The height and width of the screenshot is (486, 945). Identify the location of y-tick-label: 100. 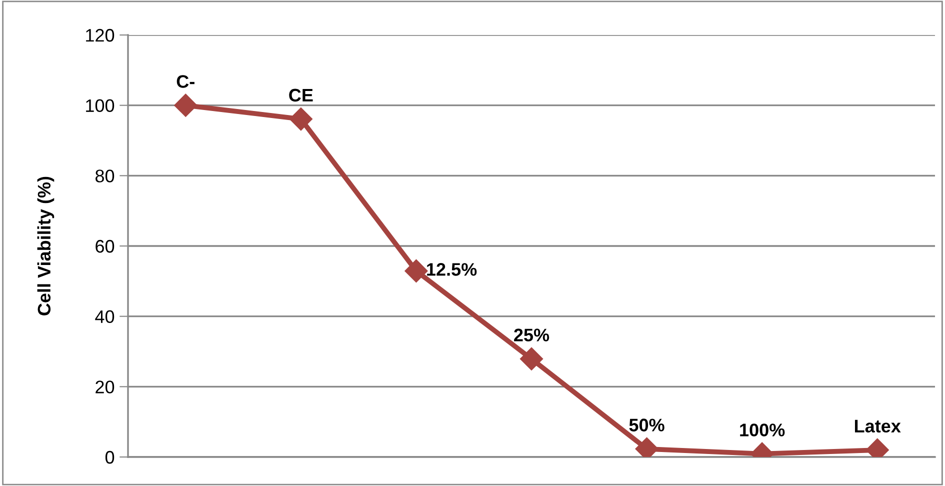
(100, 105).